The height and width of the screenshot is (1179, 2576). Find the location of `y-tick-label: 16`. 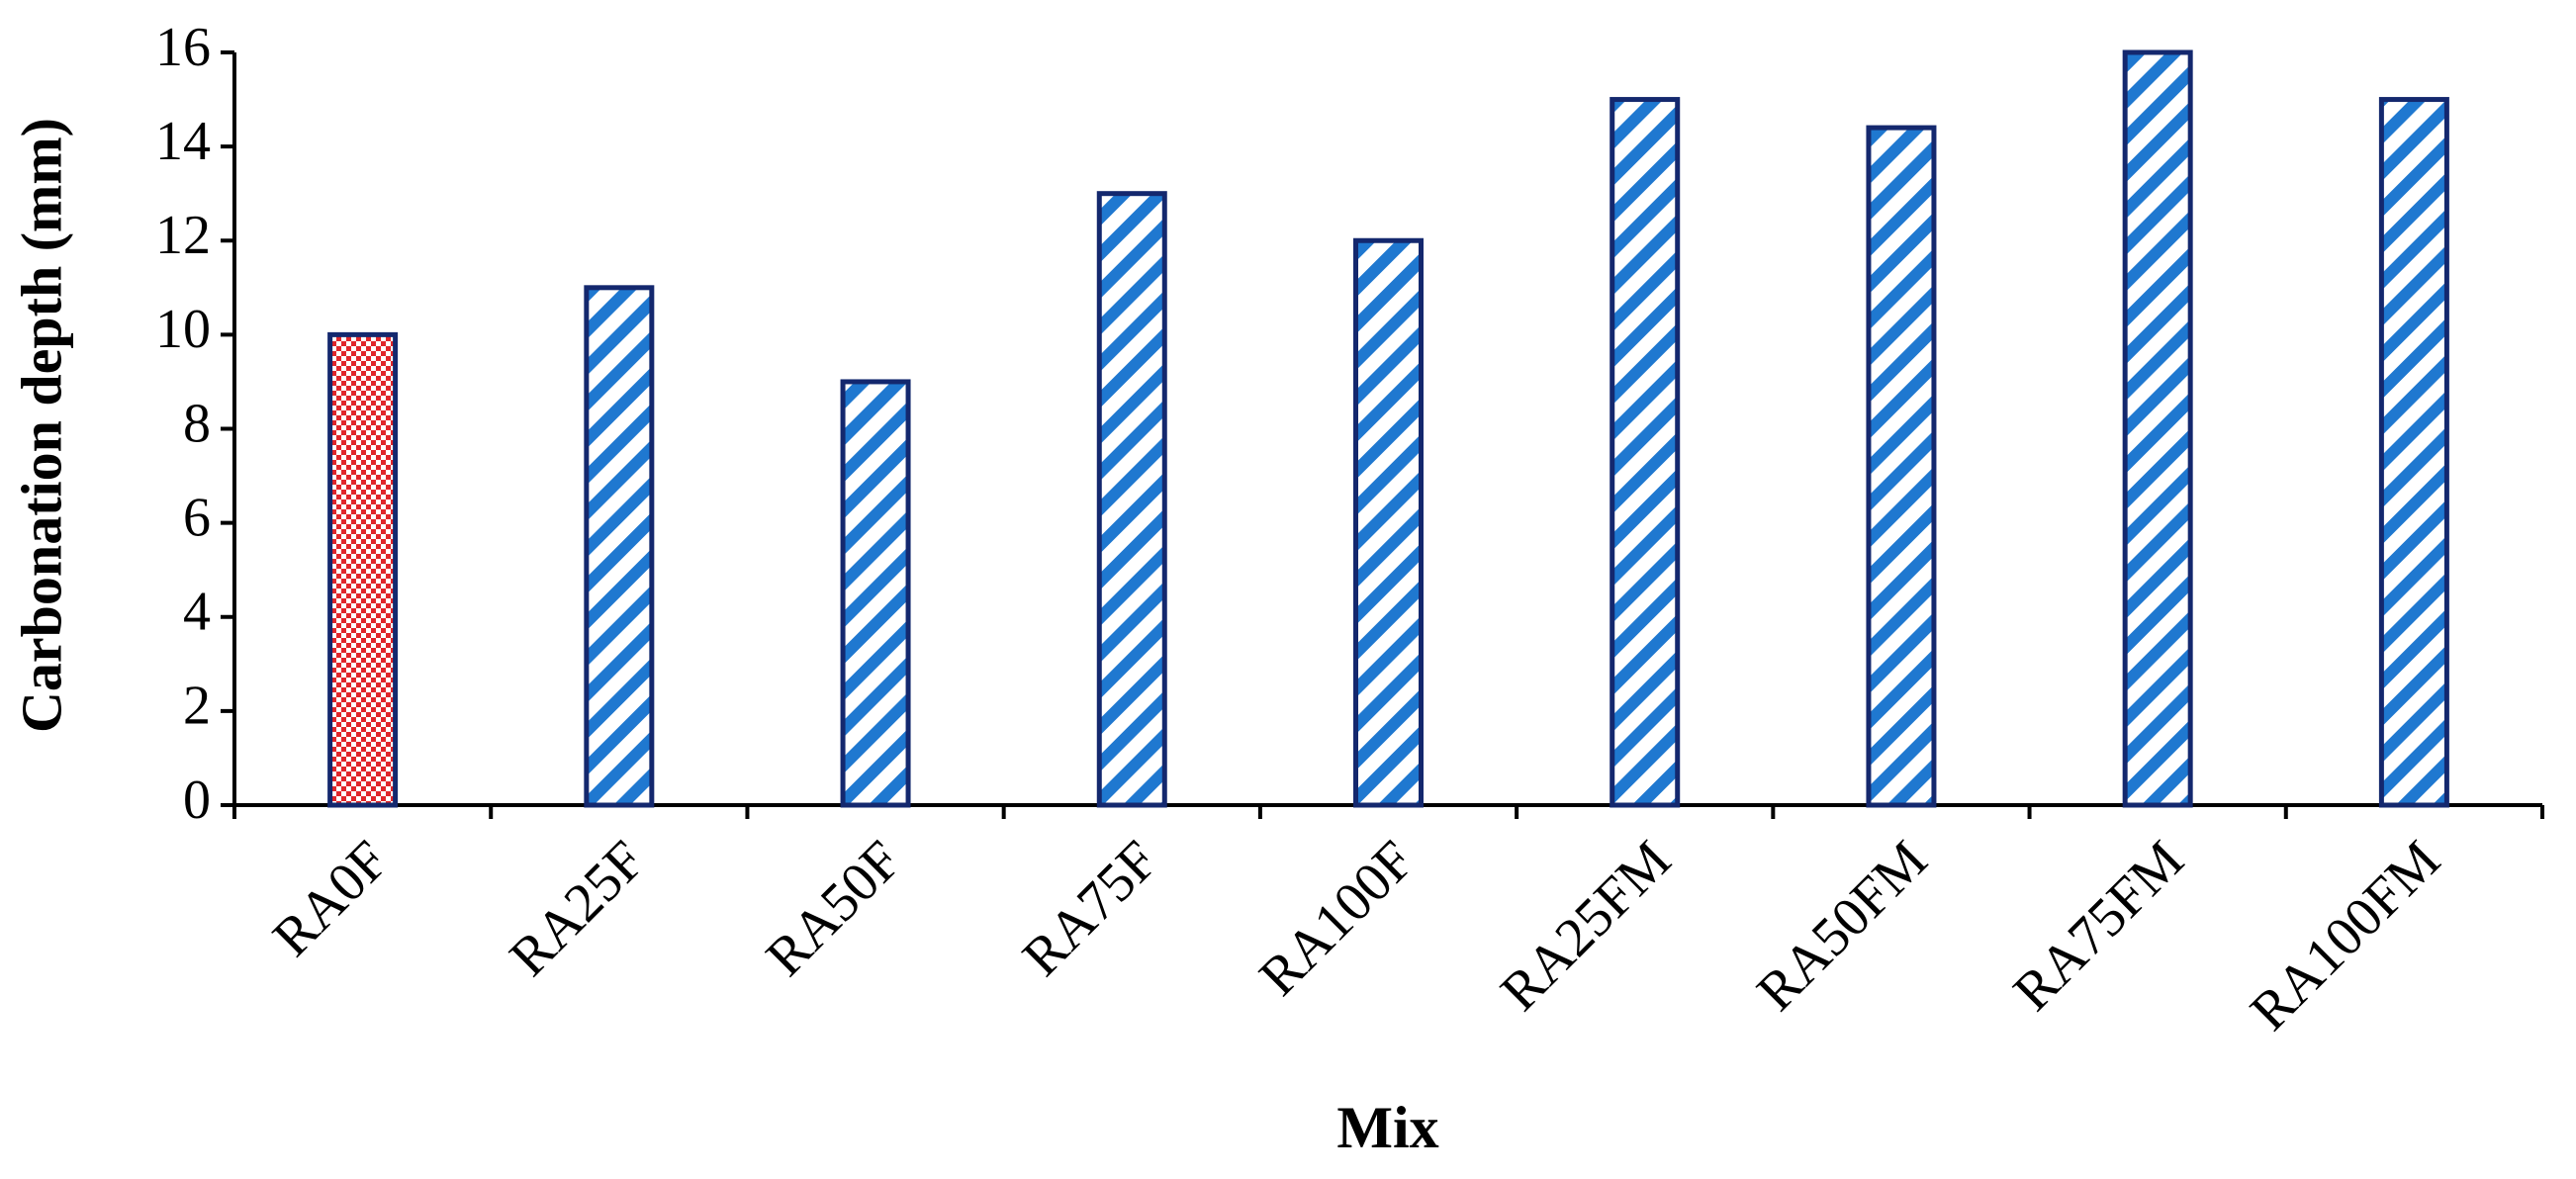

y-tick-label: 16 is located at coordinates (183, 47).